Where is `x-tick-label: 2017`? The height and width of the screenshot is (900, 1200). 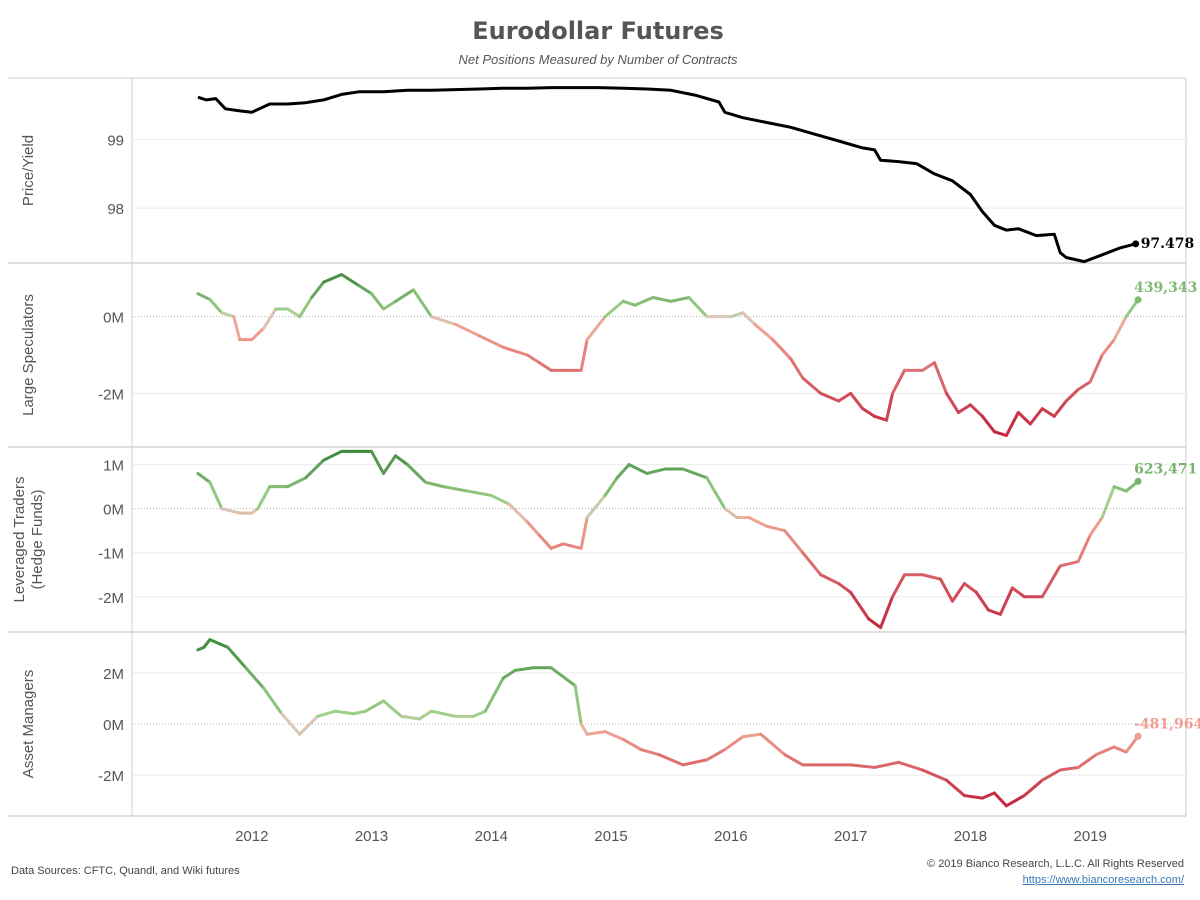
x-tick-label: 2017 is located at coordinates (850, 836).